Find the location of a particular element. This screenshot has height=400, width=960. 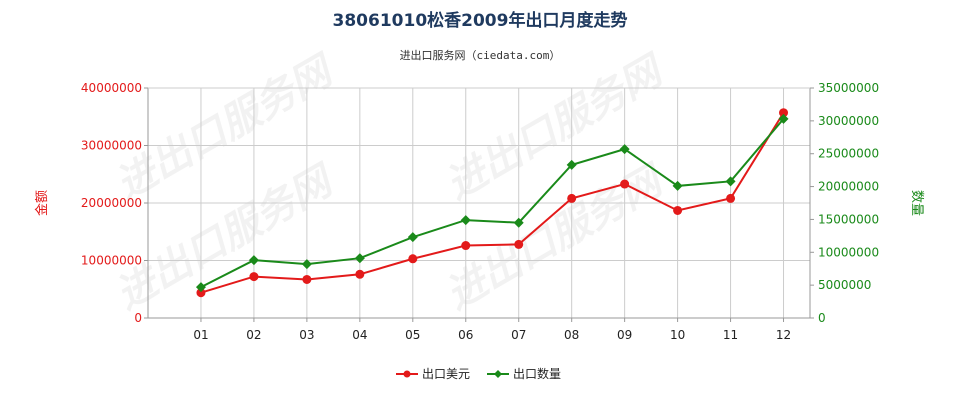

x-tick-label: 07 is located at coordinates (518, 335).